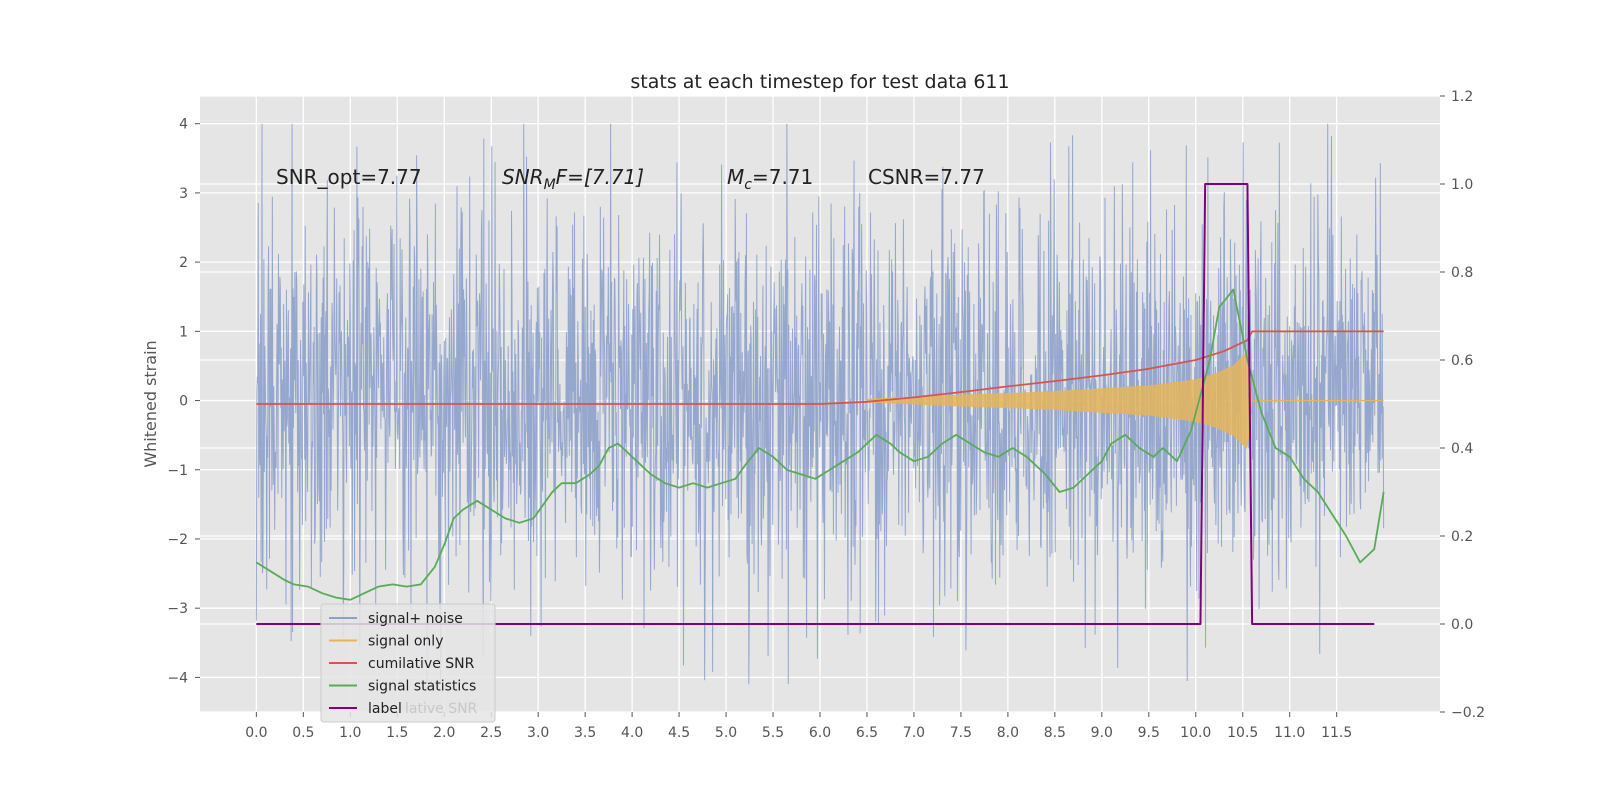  What do you see at coordinates (183, 125) in the screenshot?
I see `y-tick-label: 4` at bounding box center [183, 125].